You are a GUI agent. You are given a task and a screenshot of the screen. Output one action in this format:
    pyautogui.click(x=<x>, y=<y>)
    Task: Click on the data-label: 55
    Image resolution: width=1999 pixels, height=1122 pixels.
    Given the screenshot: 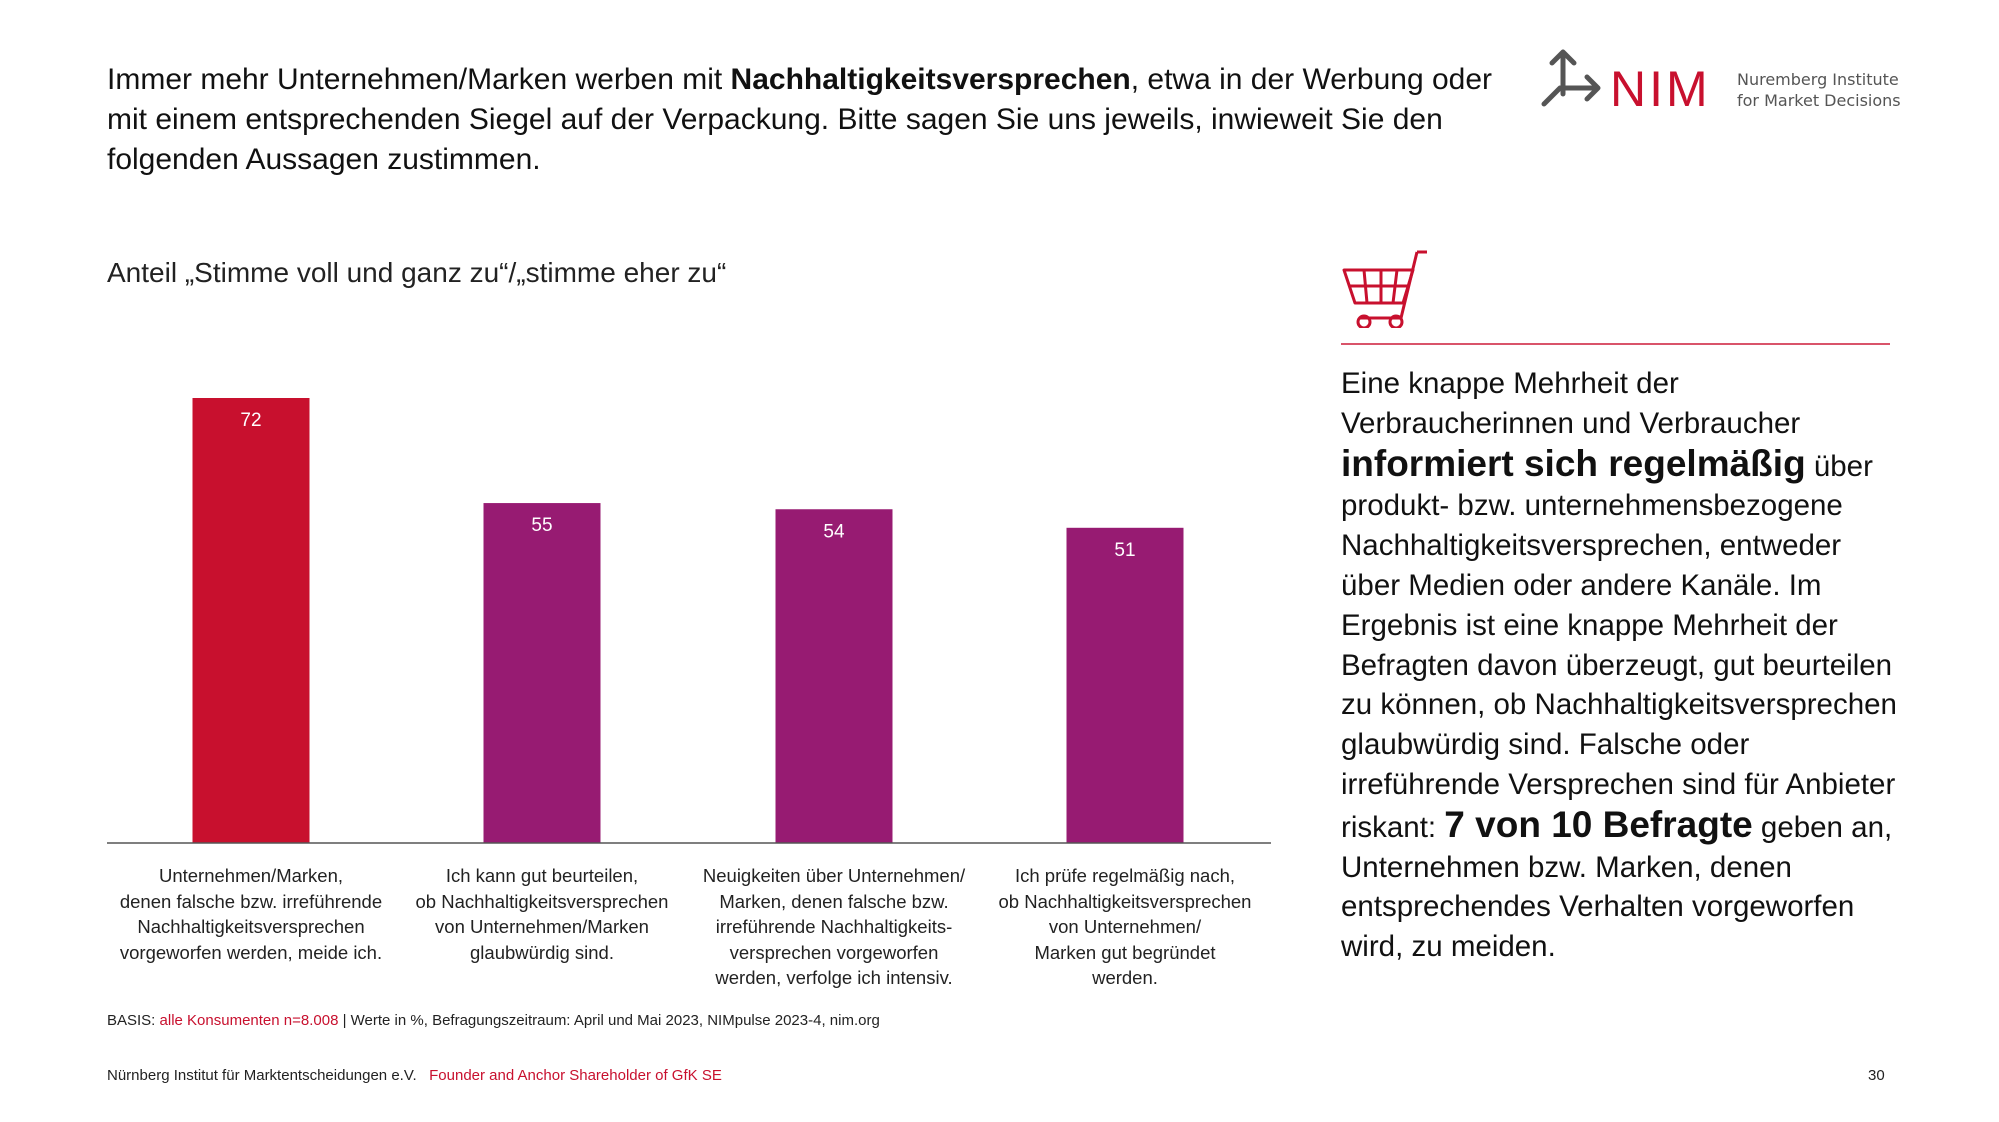 What is the action you would take?
    pyautogui.click(x=541, y=525)
    